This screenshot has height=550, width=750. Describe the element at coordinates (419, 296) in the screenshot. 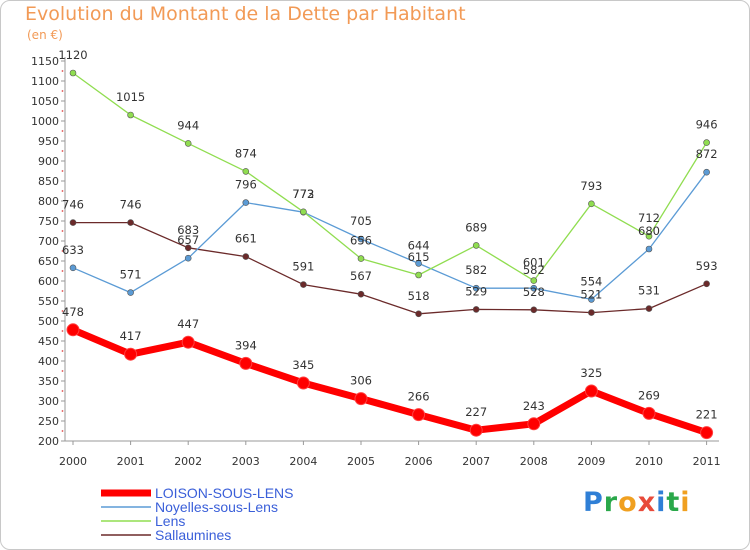

I see `data-label: 518` at that location.